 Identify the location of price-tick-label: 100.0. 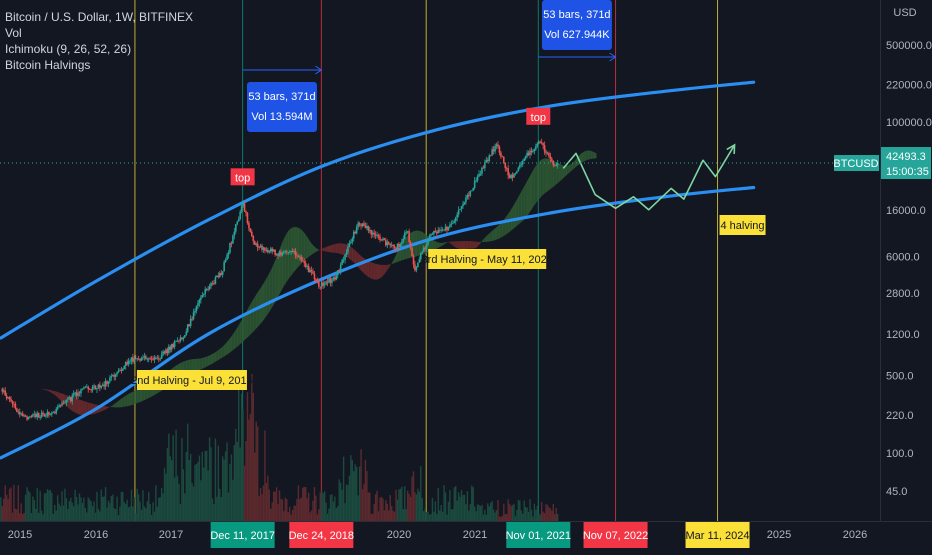
(900, 454).